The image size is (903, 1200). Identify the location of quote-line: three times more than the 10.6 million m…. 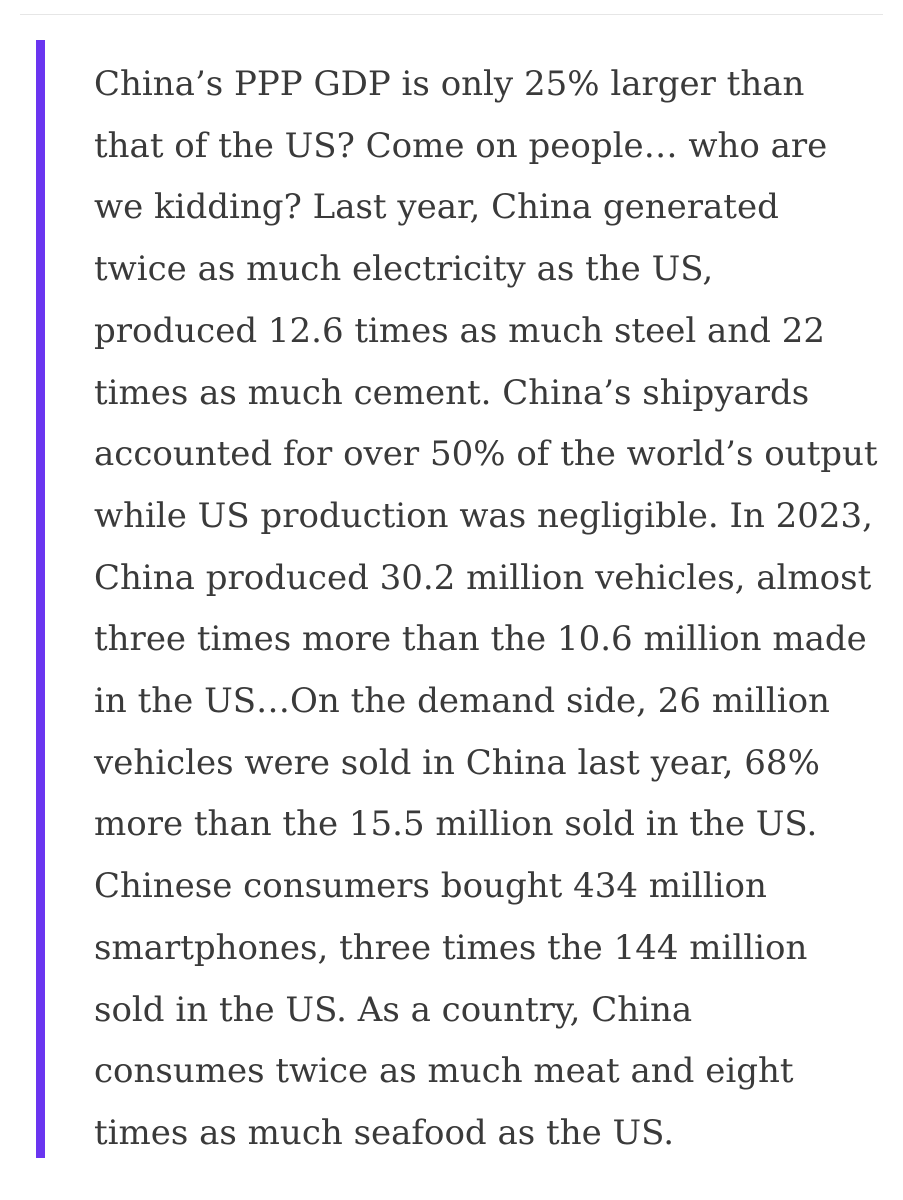
(480, 639).